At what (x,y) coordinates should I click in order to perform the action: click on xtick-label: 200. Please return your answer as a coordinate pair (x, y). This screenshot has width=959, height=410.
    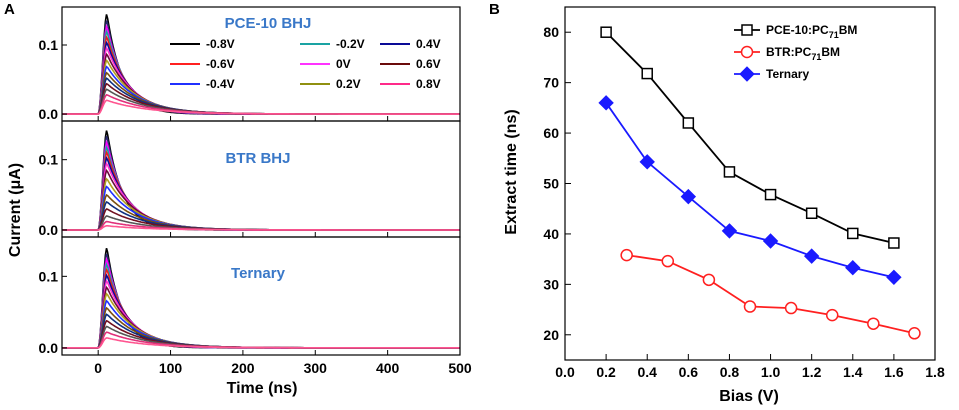
    Looking at the image, I should click on (243, 368).